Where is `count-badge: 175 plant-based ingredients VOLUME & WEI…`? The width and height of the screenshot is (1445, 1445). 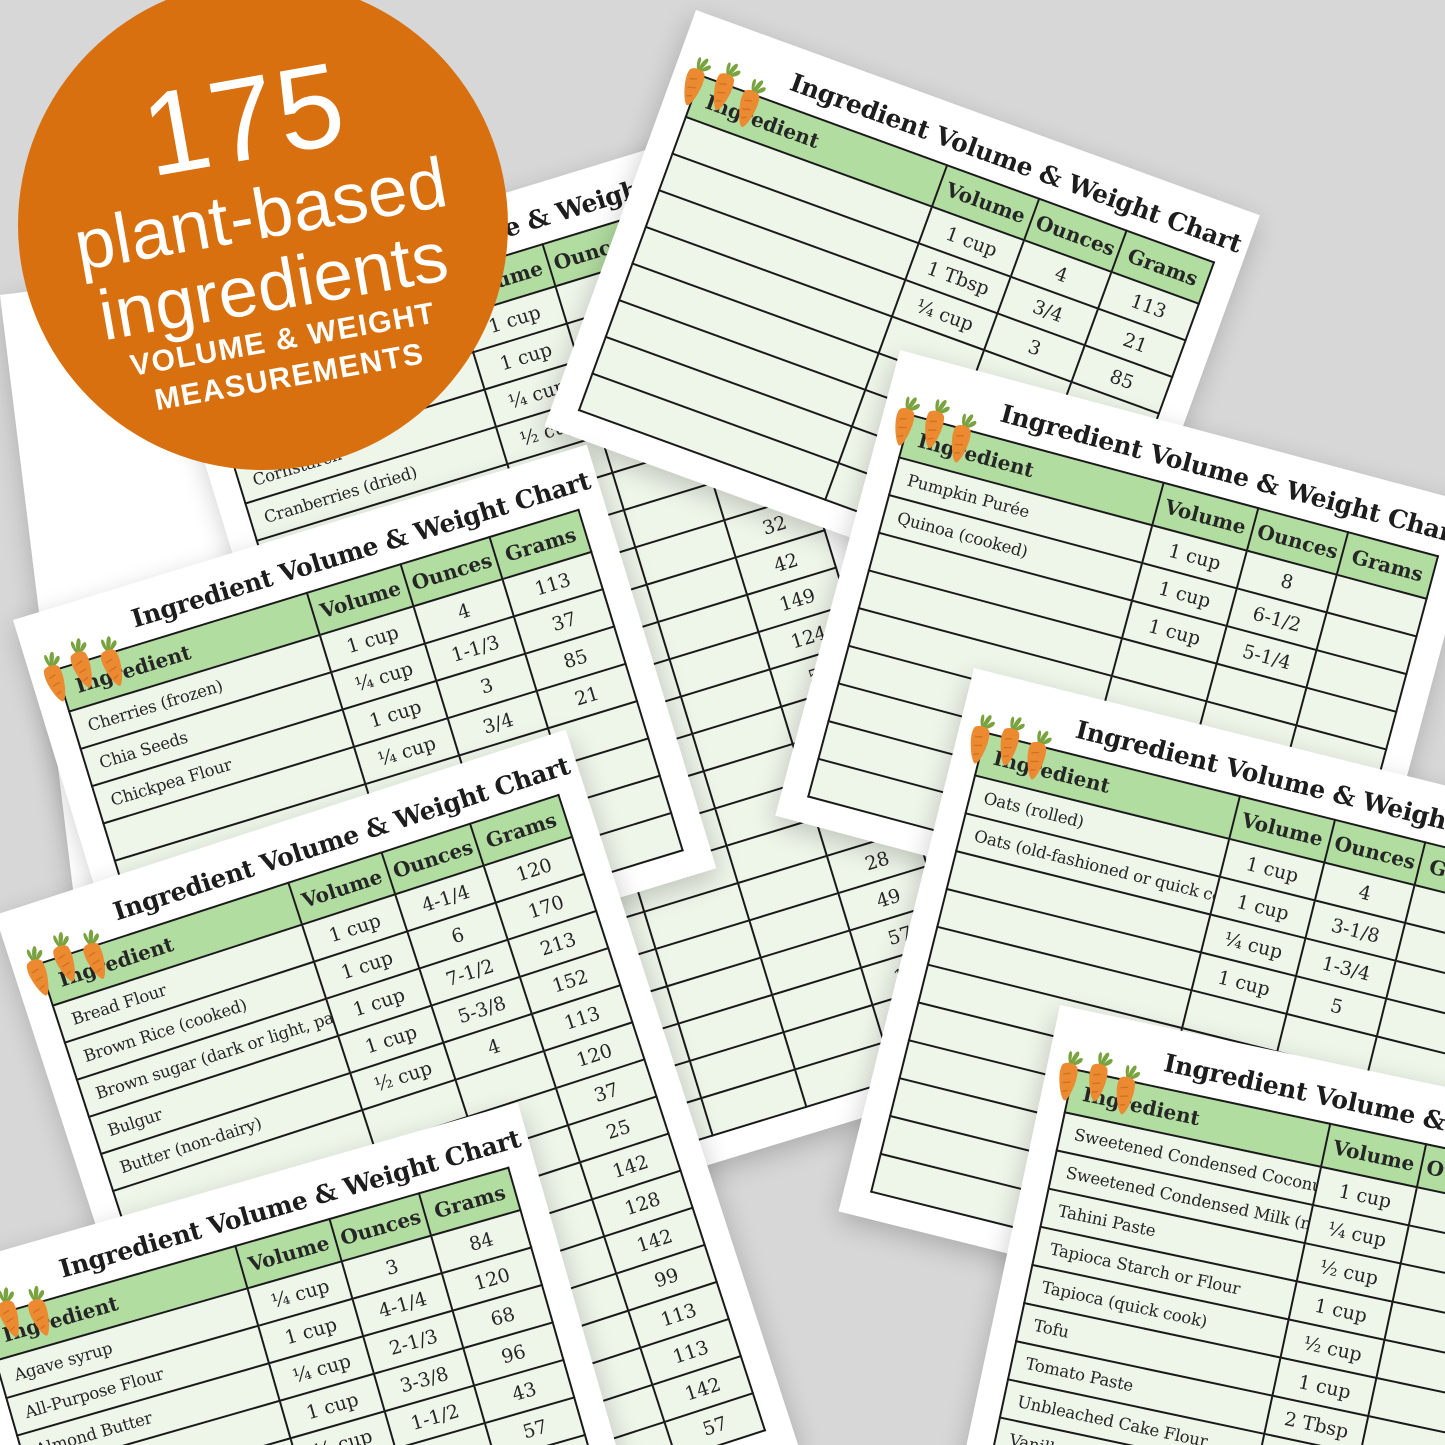
count-badge: 175 plant-based ingredients VOLUME & WEI… is located at coordinates (263, 235).